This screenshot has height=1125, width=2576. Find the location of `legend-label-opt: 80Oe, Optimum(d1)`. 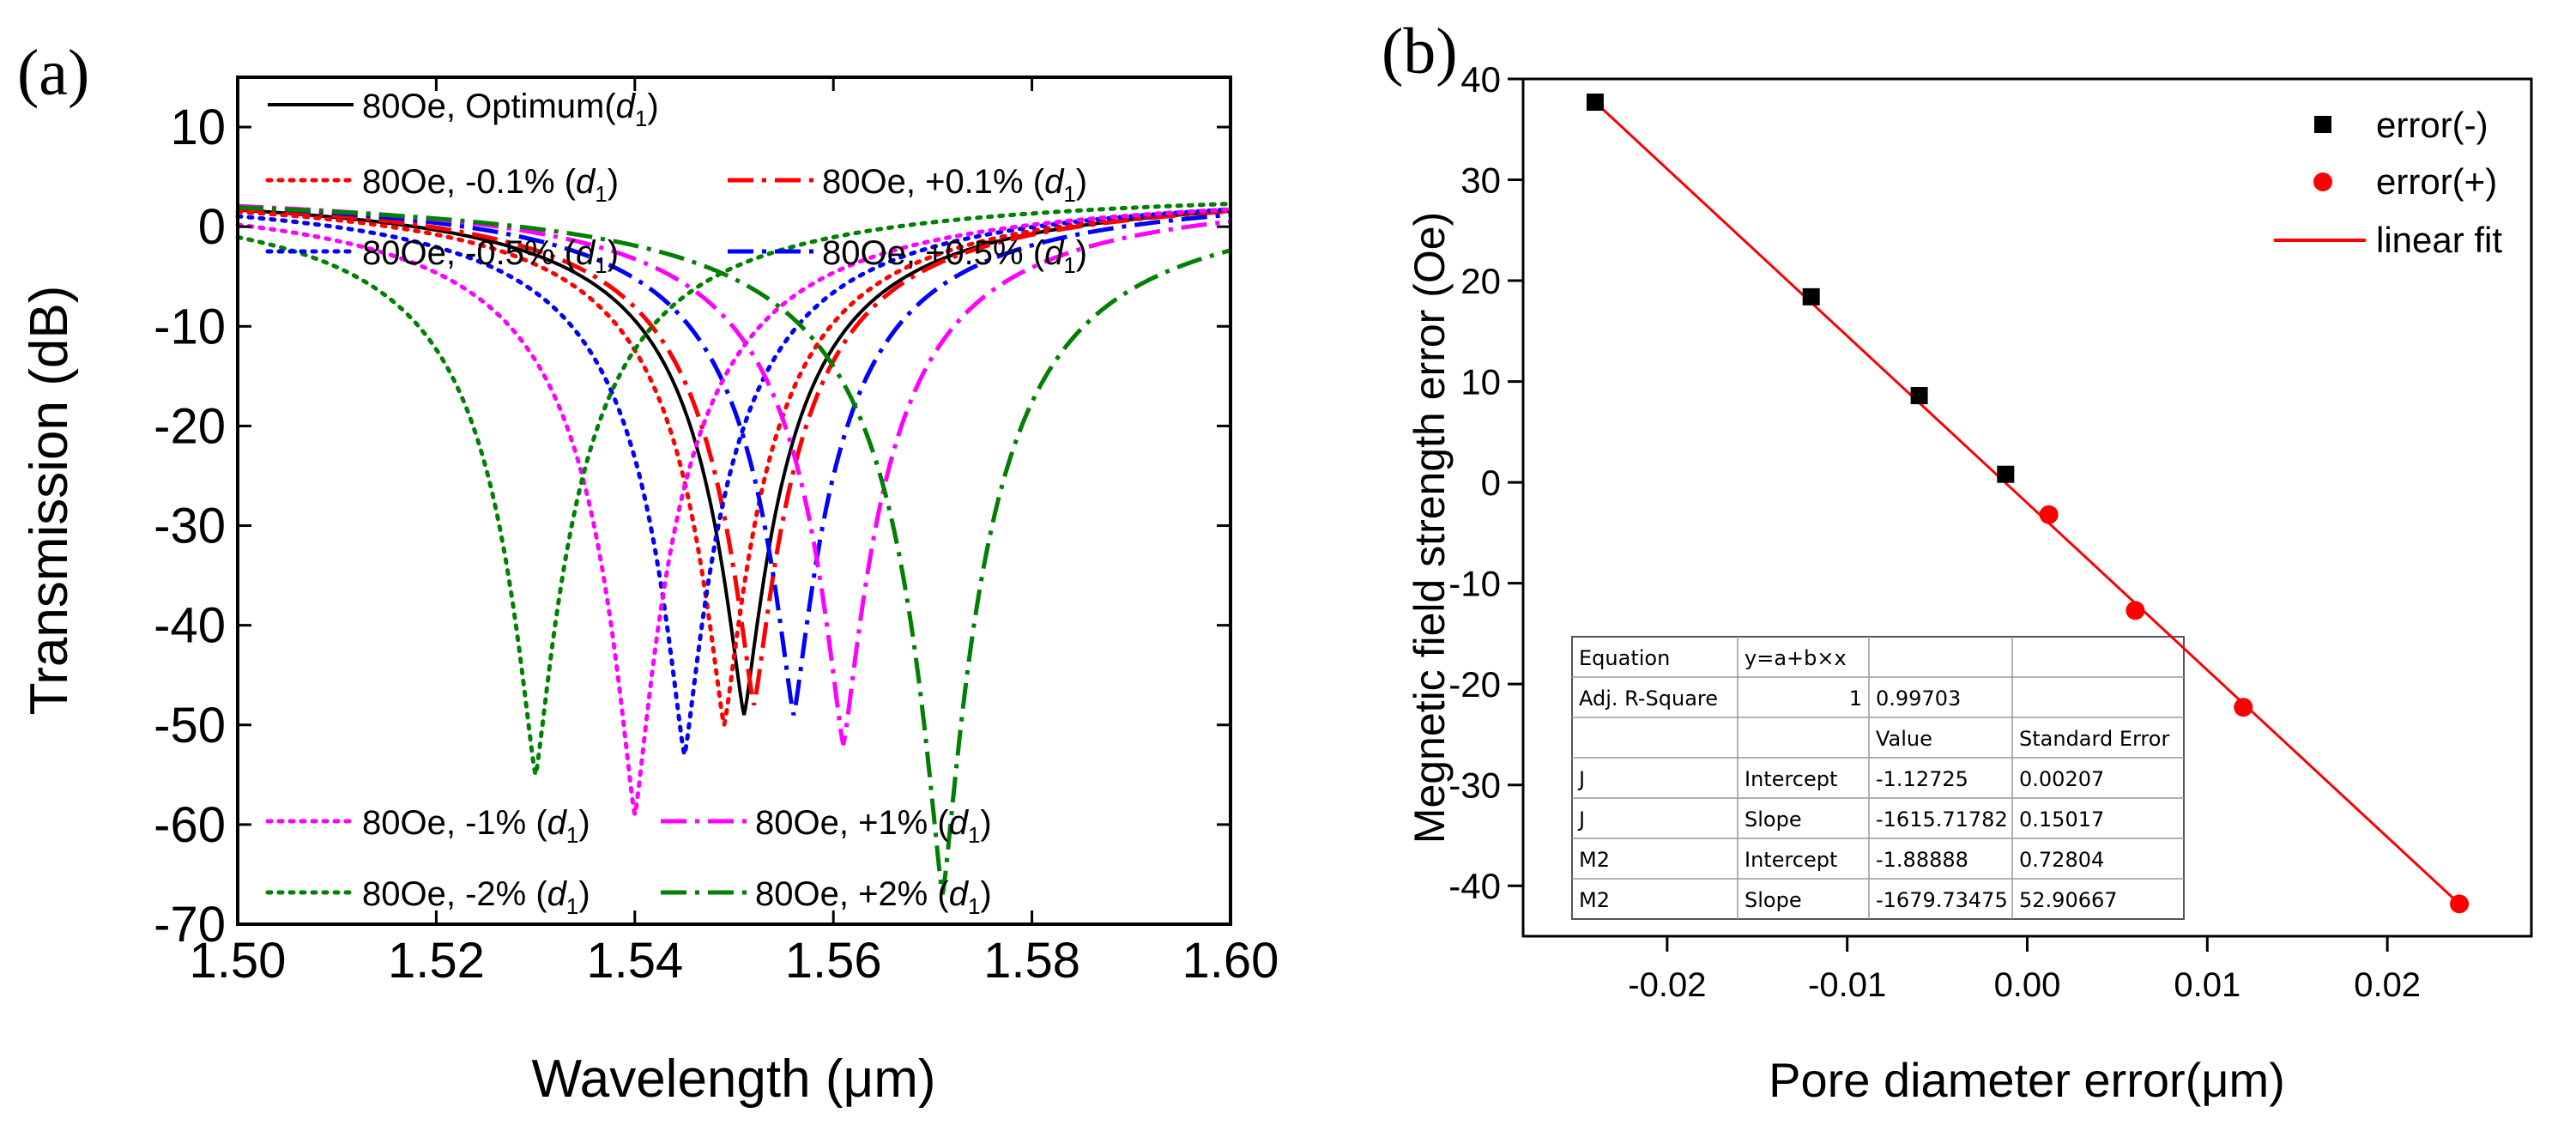

legend-label-opt: 80Oe, Optimum(d1) is located at coordinates (510, 109).